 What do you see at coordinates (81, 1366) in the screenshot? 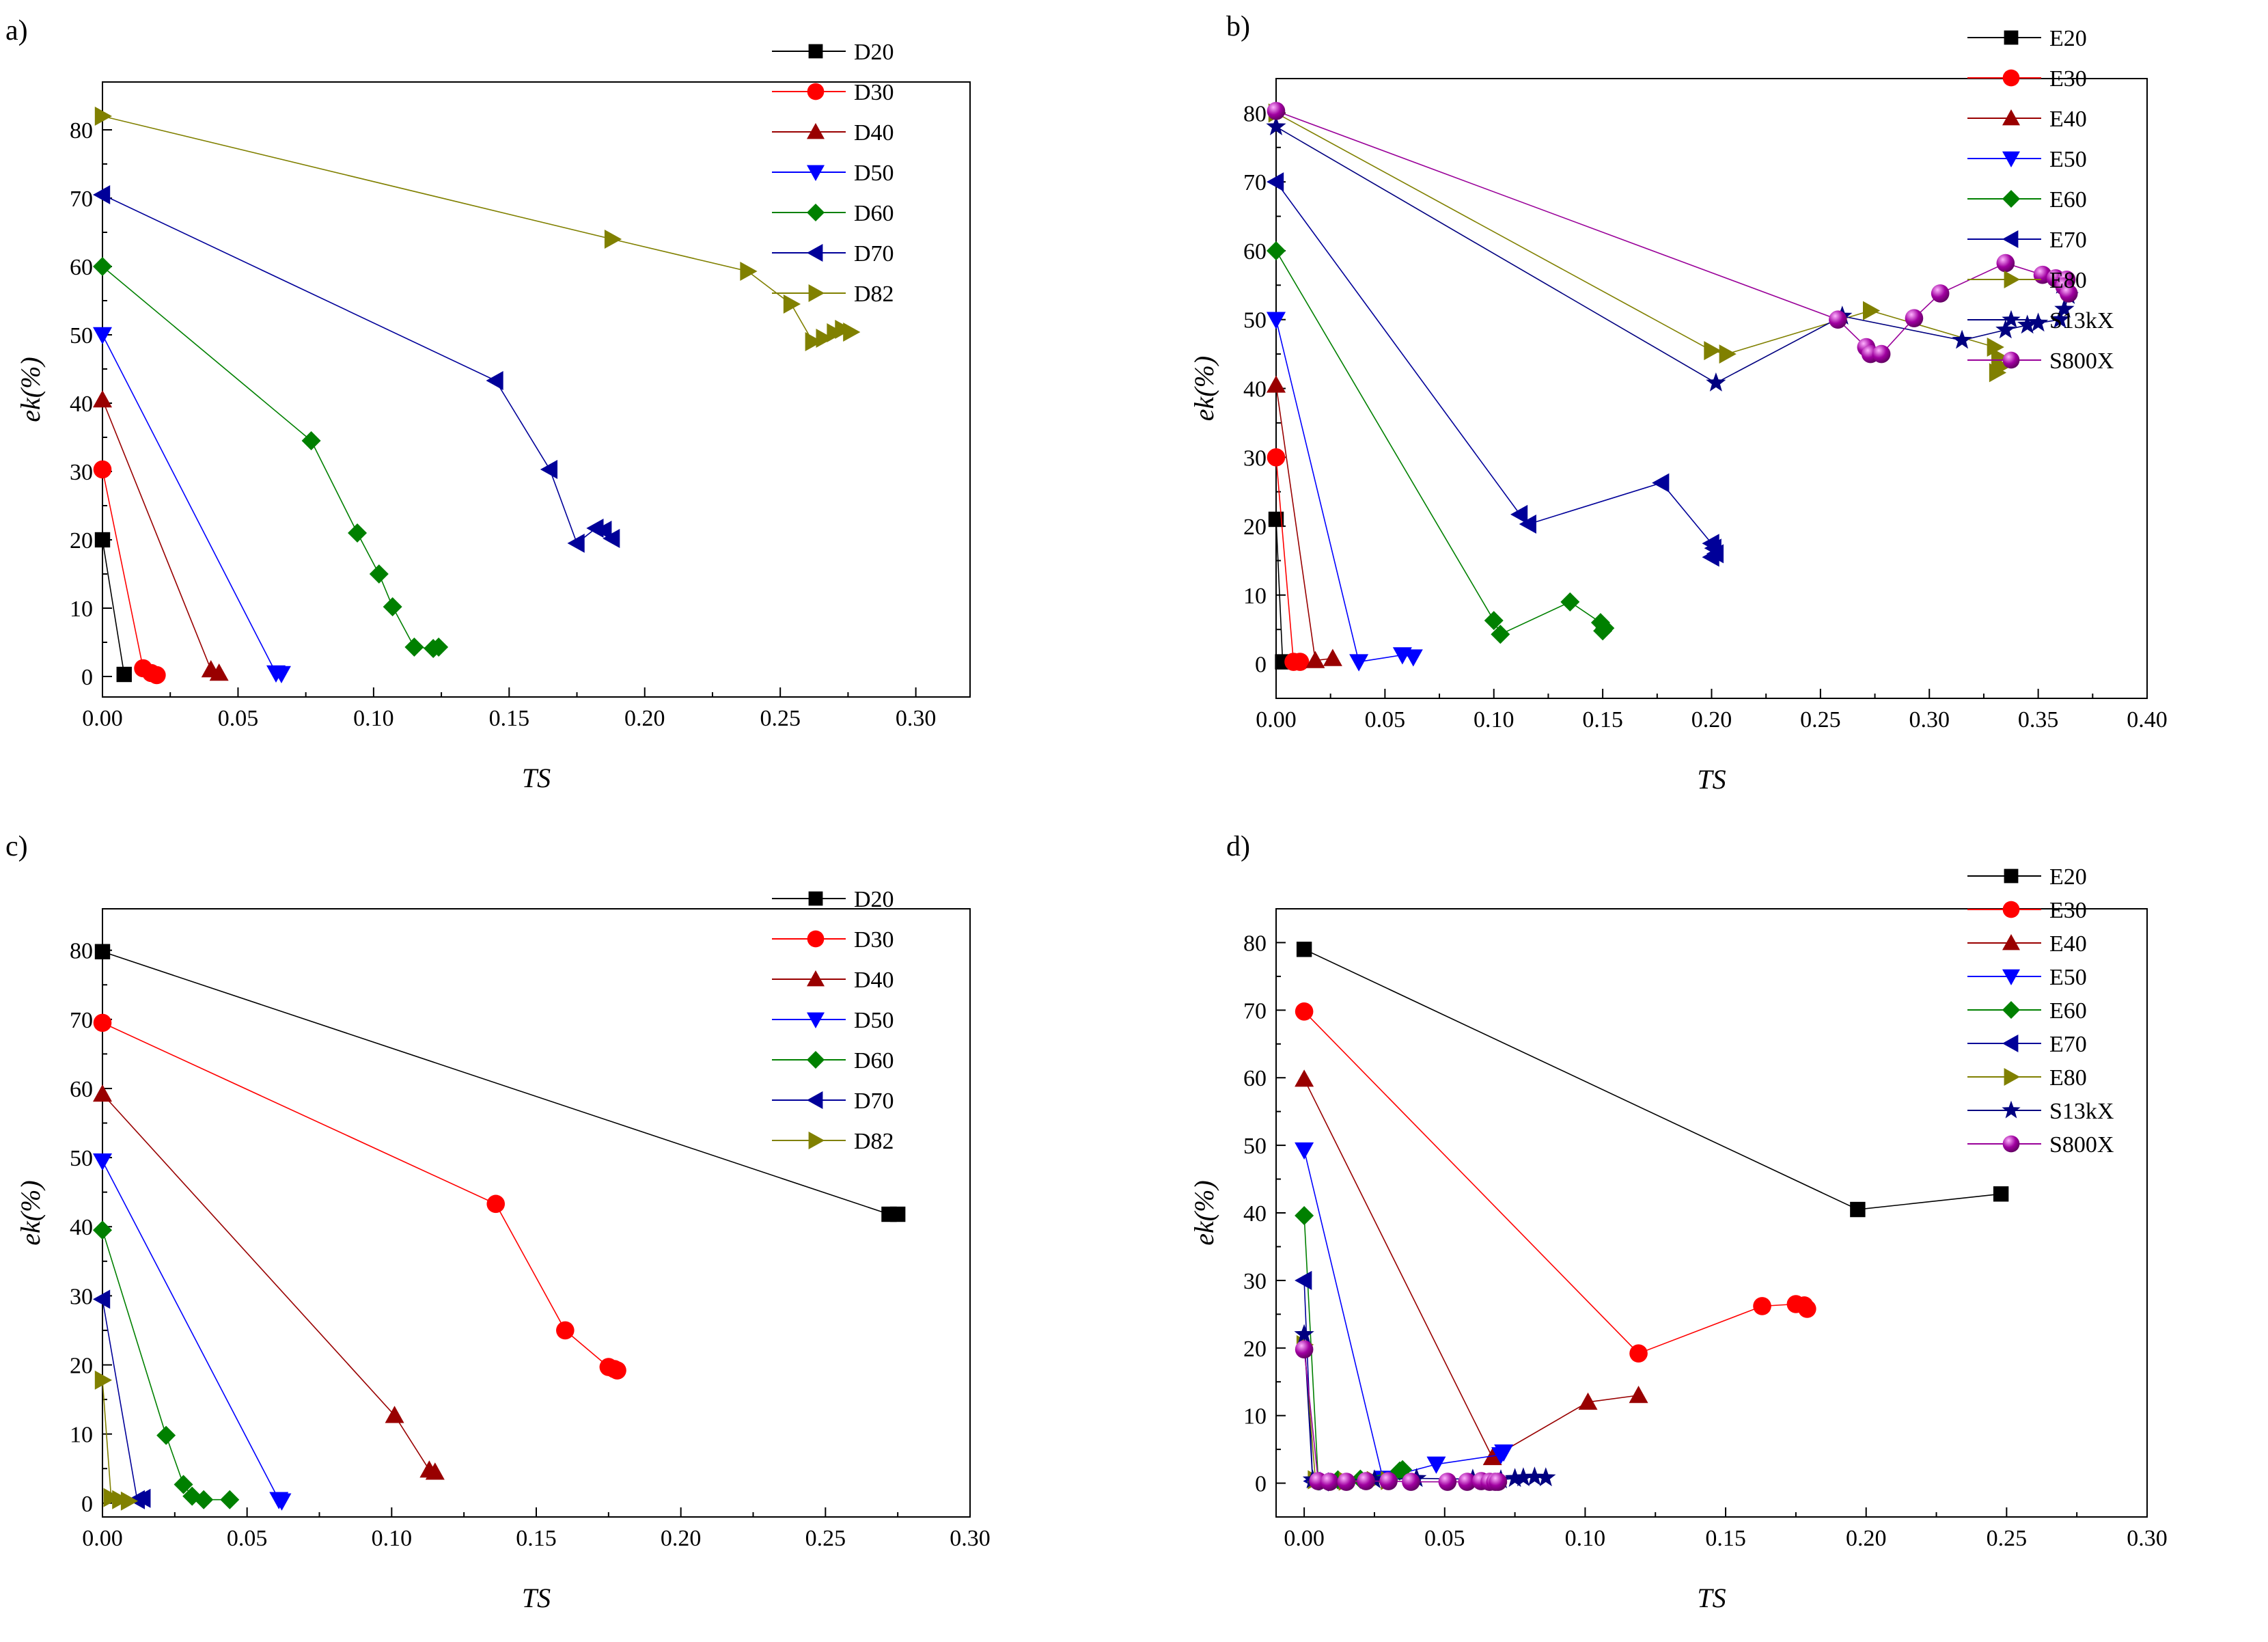
I see `y-tick-label: 20` at bounding box center [81, 1366].